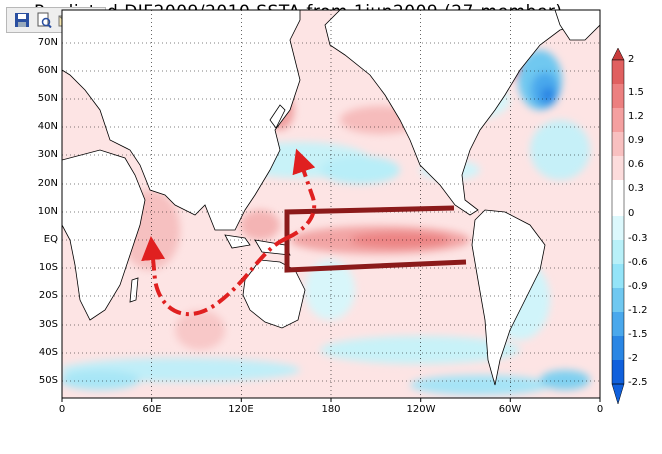  I want to click on colorbar-label: 0.6, so click(636, 164).